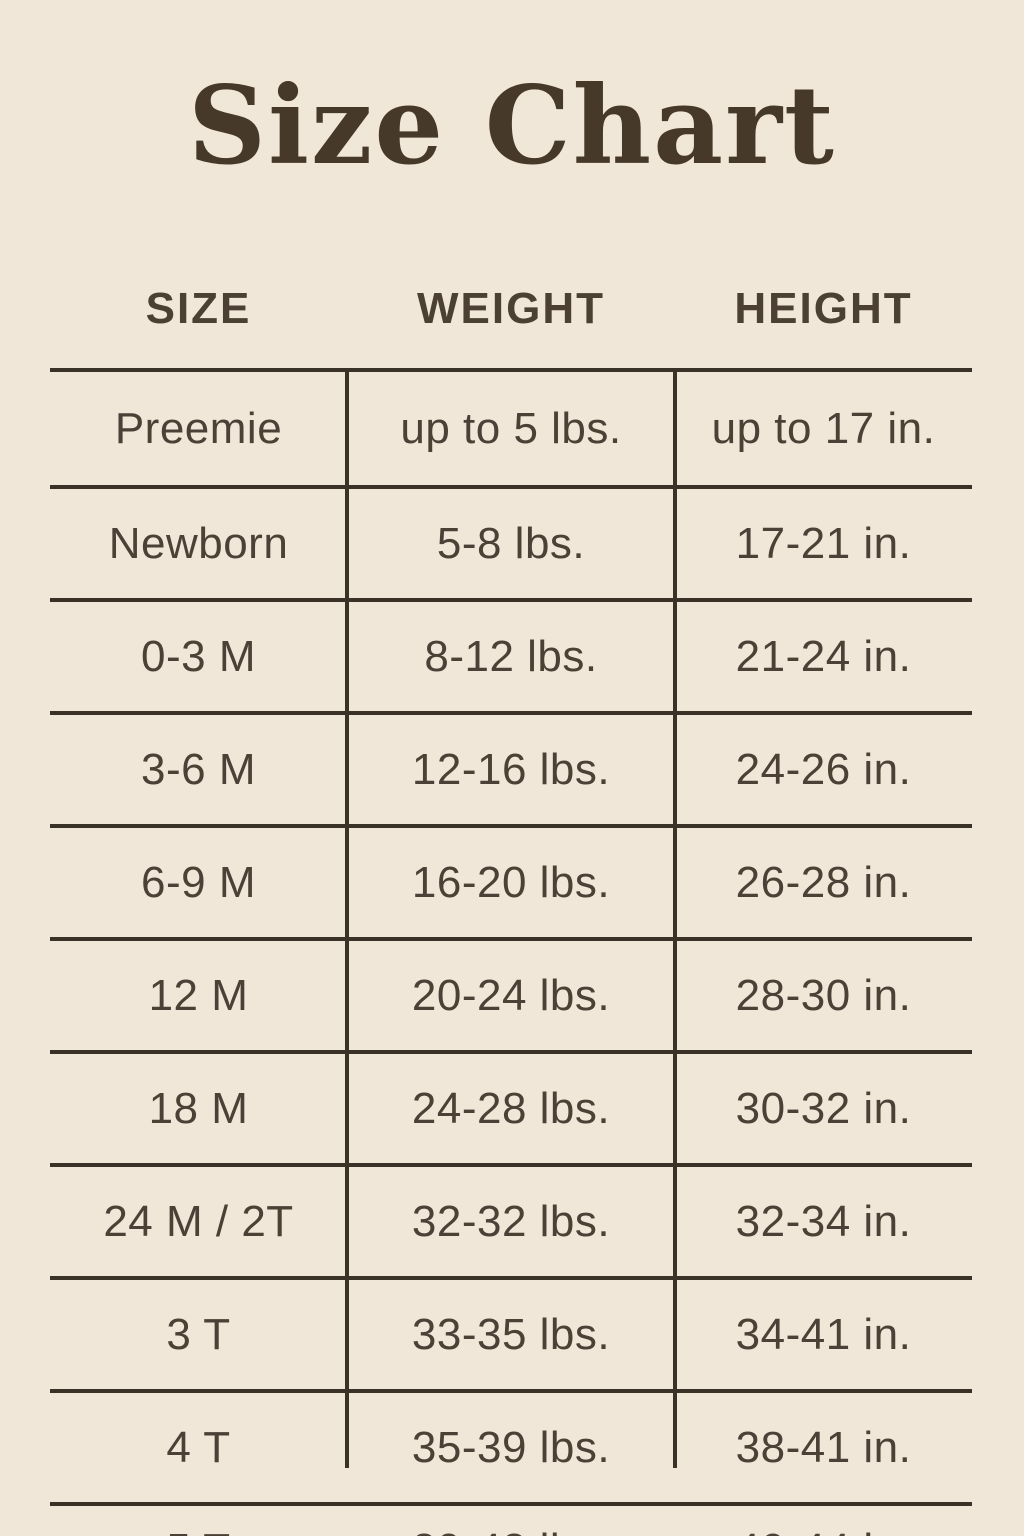 This screenshot has height=1536, width=1024. What do you see at coordinates (347, 918) in the screenshot?
I see `column-divider-left` at bounding box center [347, 918].